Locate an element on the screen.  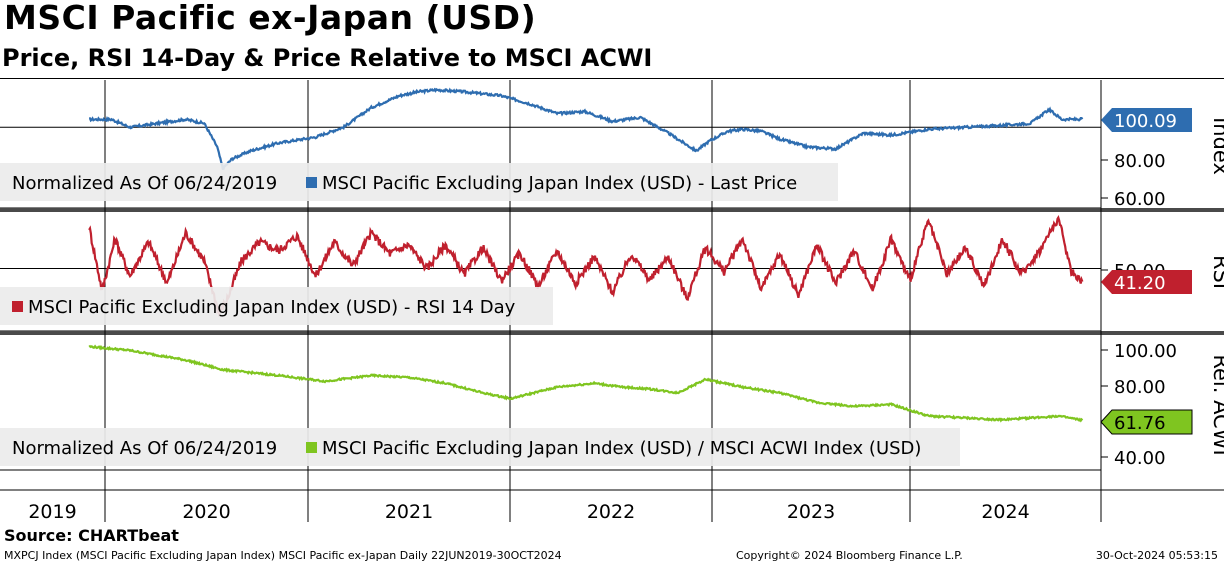
last-value-tag-relative: 61.76 is located at coordinates (1146, 422).